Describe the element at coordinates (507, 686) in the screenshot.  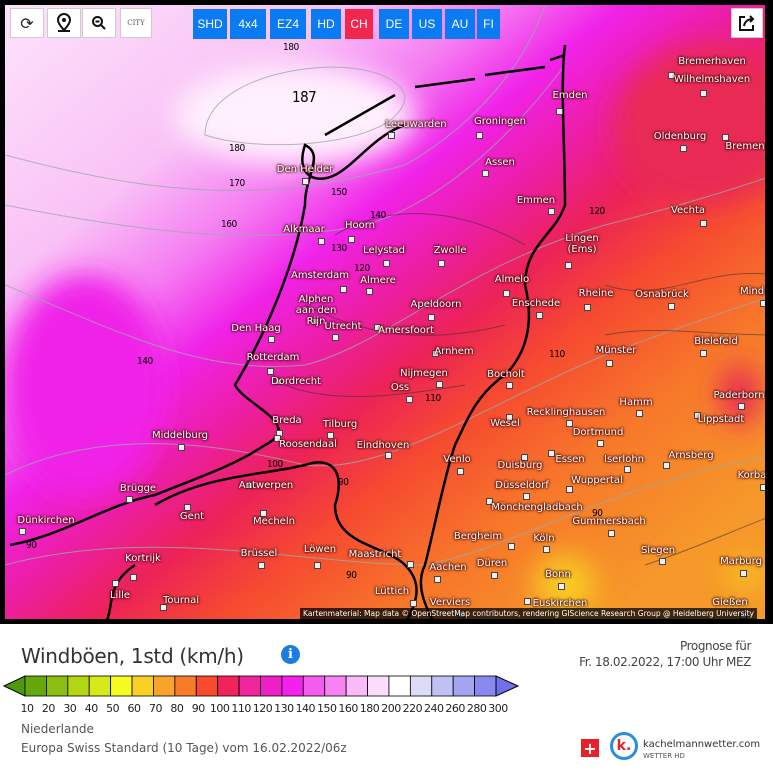
I see `legend-high-arrow` at that location.